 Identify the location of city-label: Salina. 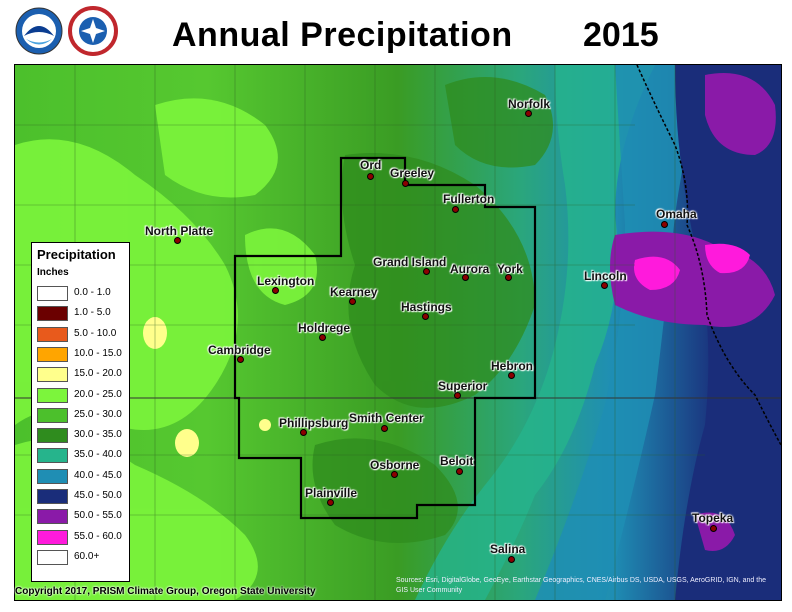
(508, 549).